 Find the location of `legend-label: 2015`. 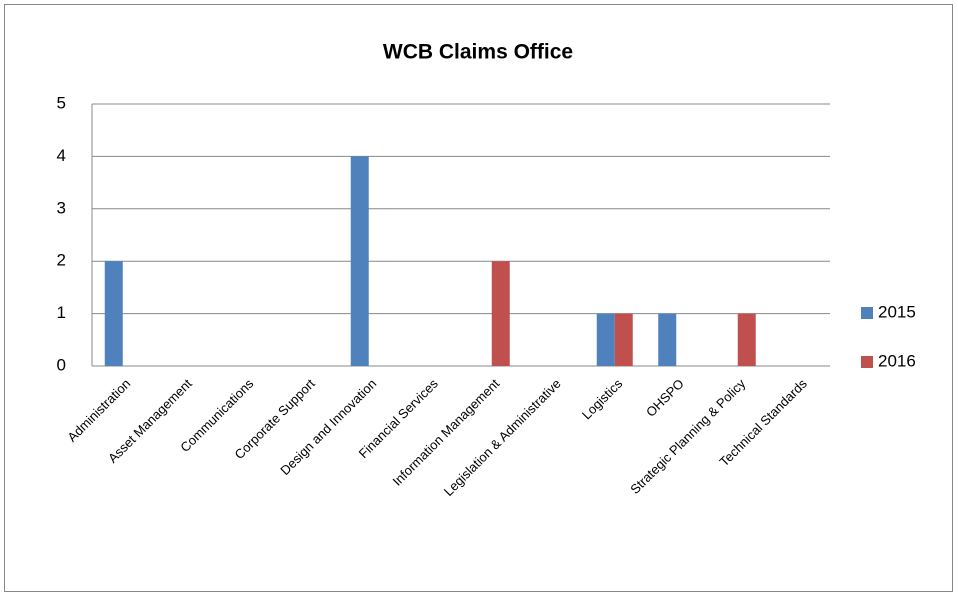

legend-label: 2015 is located at coordinates (897, 311).